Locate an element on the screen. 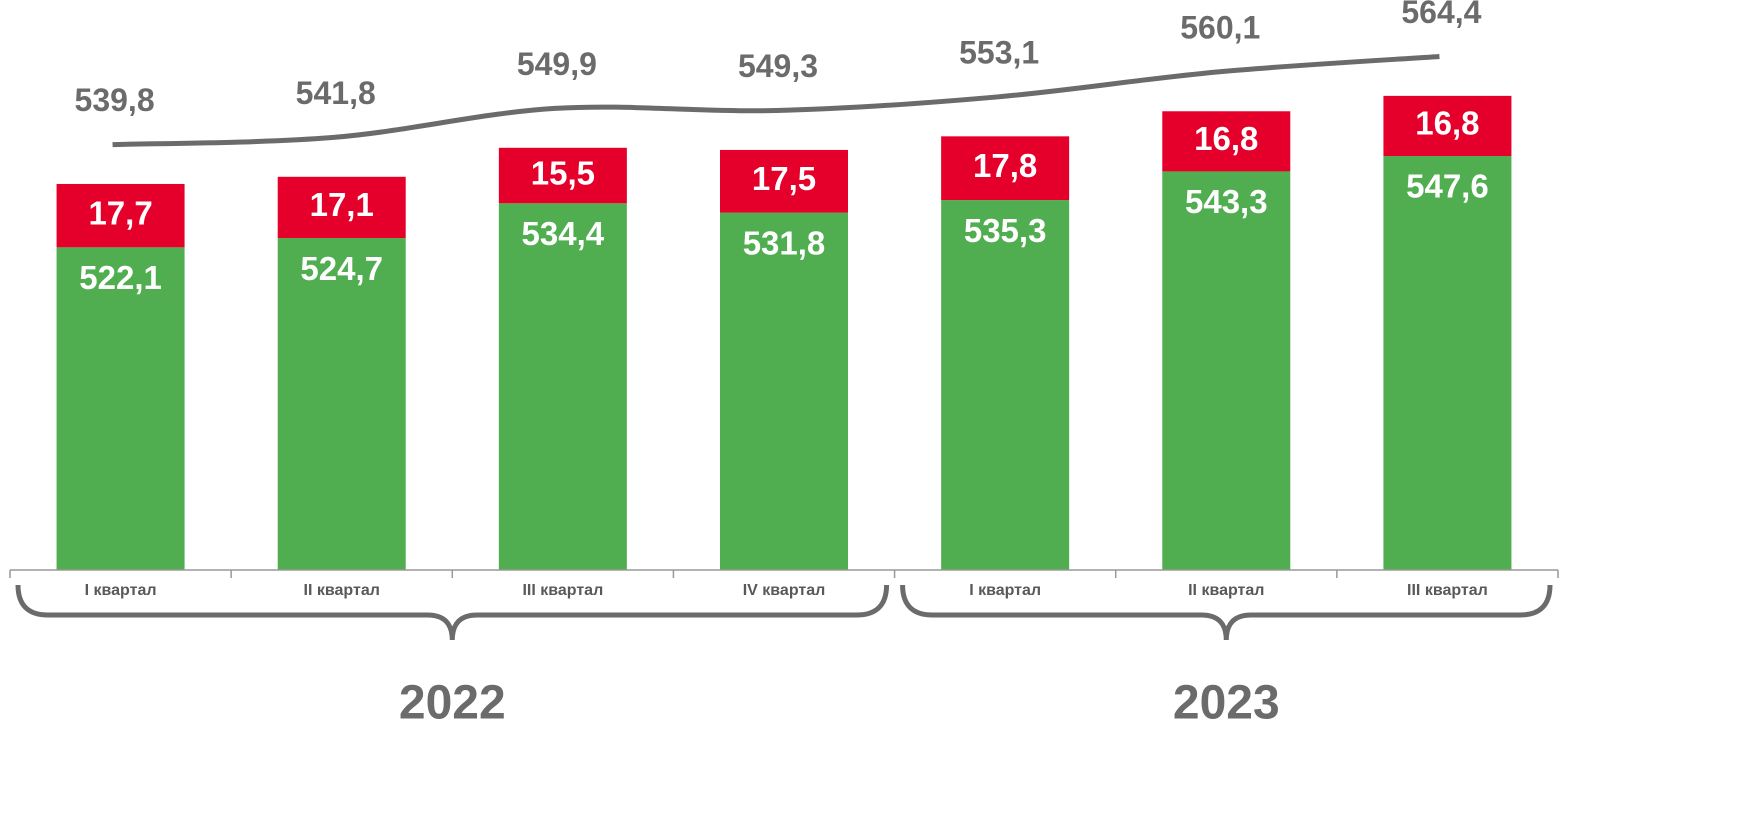 The image size is (1760, 813). value-label: 547,6 is located at coordinates (1447, 186).